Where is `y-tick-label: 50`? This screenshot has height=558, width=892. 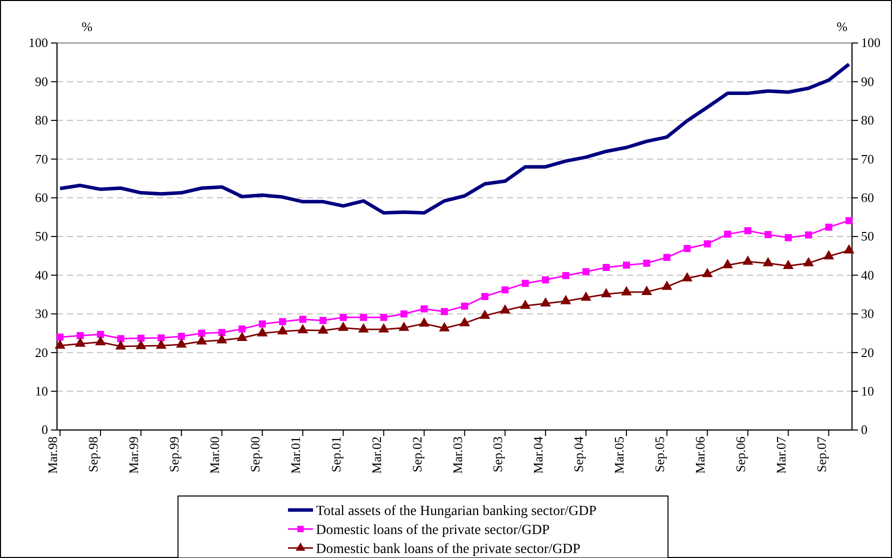 y-tick-label: 50 is located at coordinates (41, 236).